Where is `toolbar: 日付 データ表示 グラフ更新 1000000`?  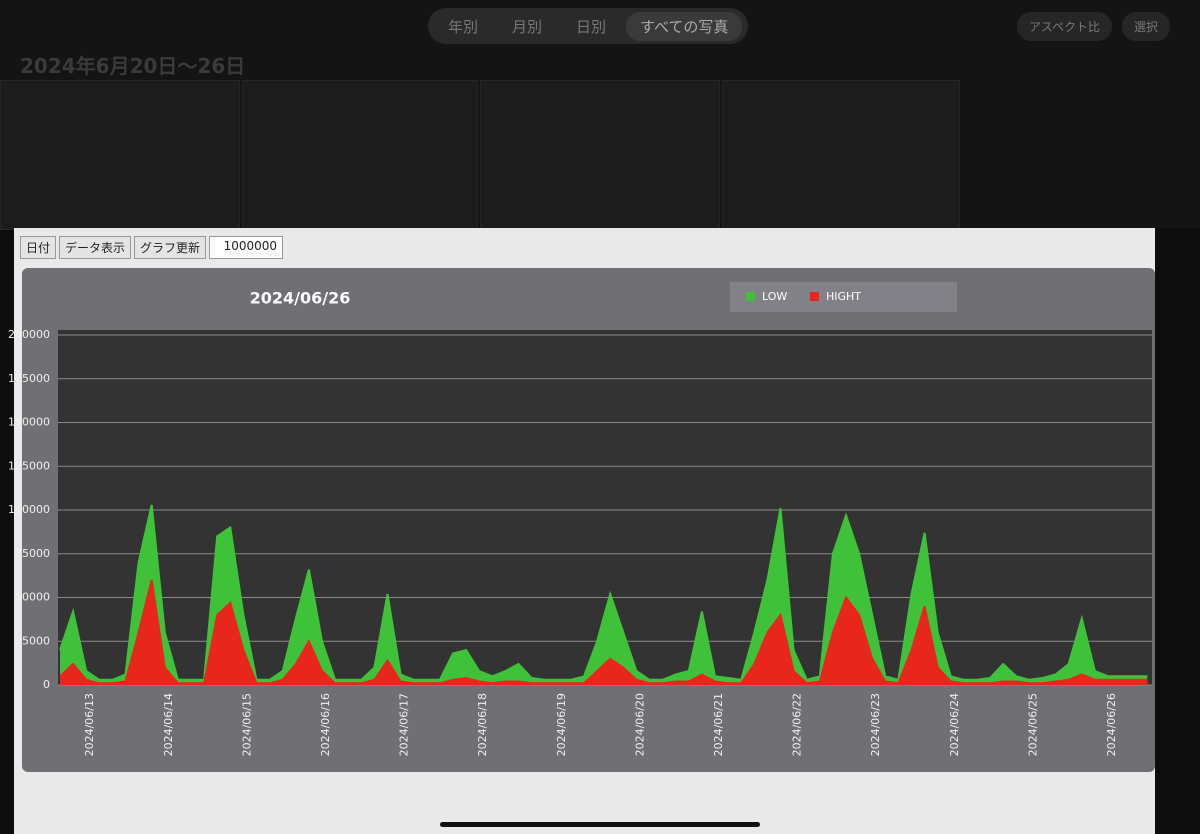
toolbar: 日付 データ表示 グラフ更新 1000000 is located at coordinates (152, 247).